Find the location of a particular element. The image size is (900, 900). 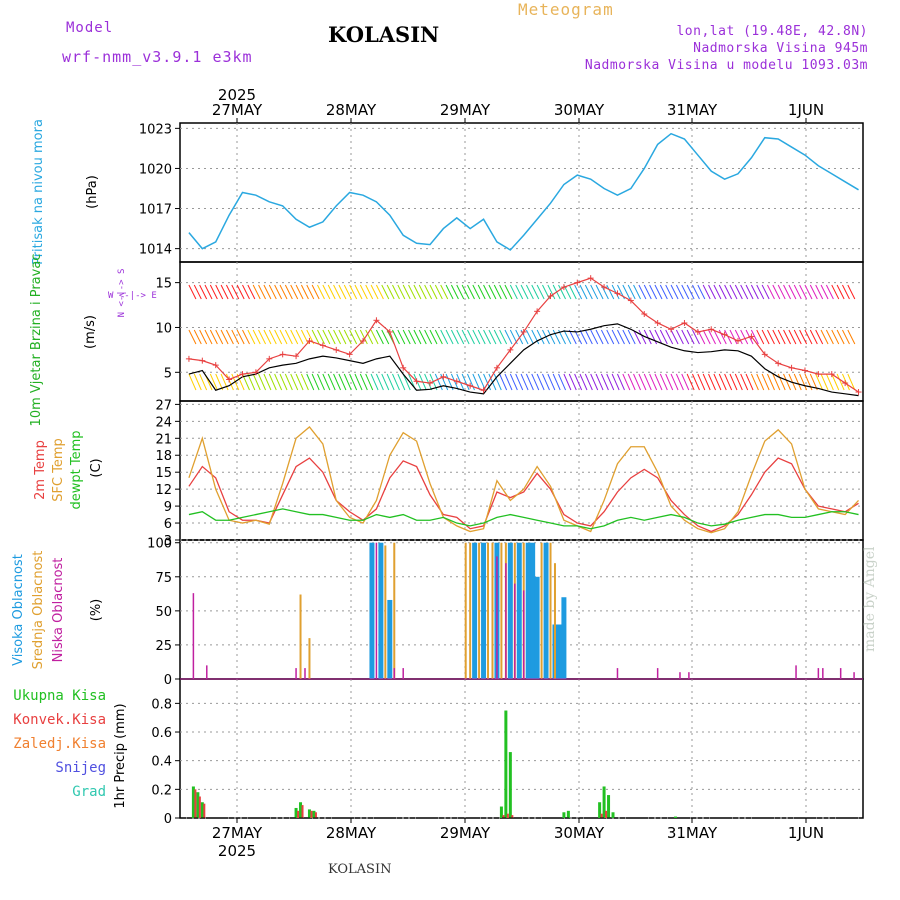

bottom-station-label: KOLASIN is located at coordinates (360, 869).